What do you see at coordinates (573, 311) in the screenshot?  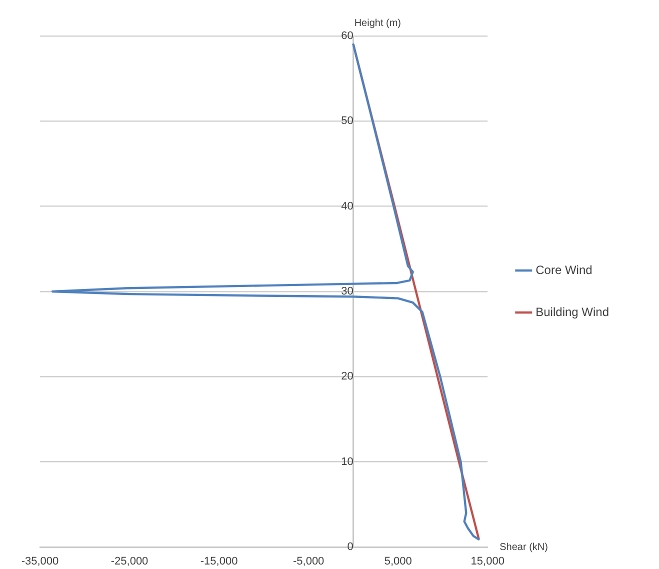 I see `legend-label: Building Wind` at bounding box center [573, 311].